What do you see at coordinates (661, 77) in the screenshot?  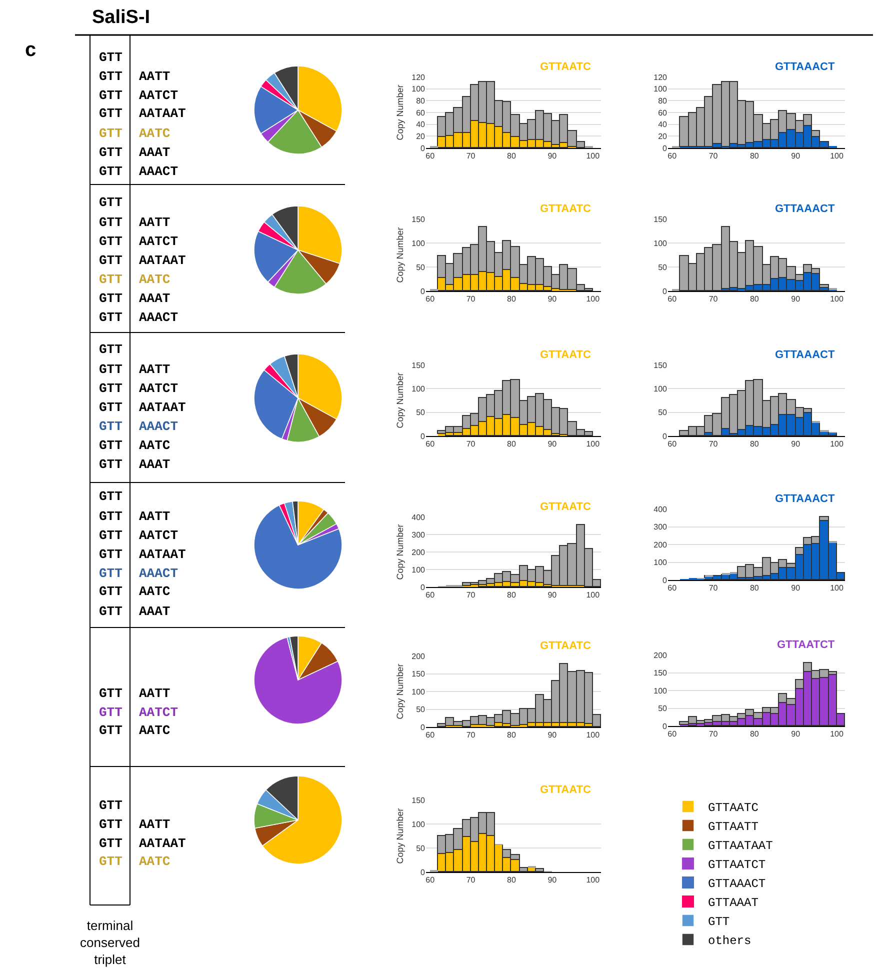 I see `y-tick-label: 120` at bounding box center [661, 77].